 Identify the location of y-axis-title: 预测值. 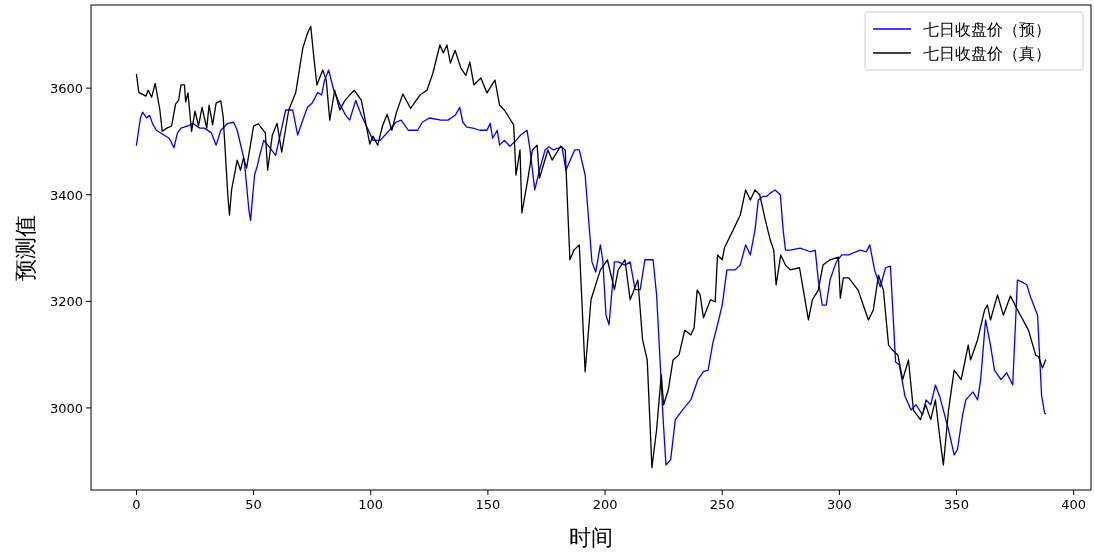
(25, 247).